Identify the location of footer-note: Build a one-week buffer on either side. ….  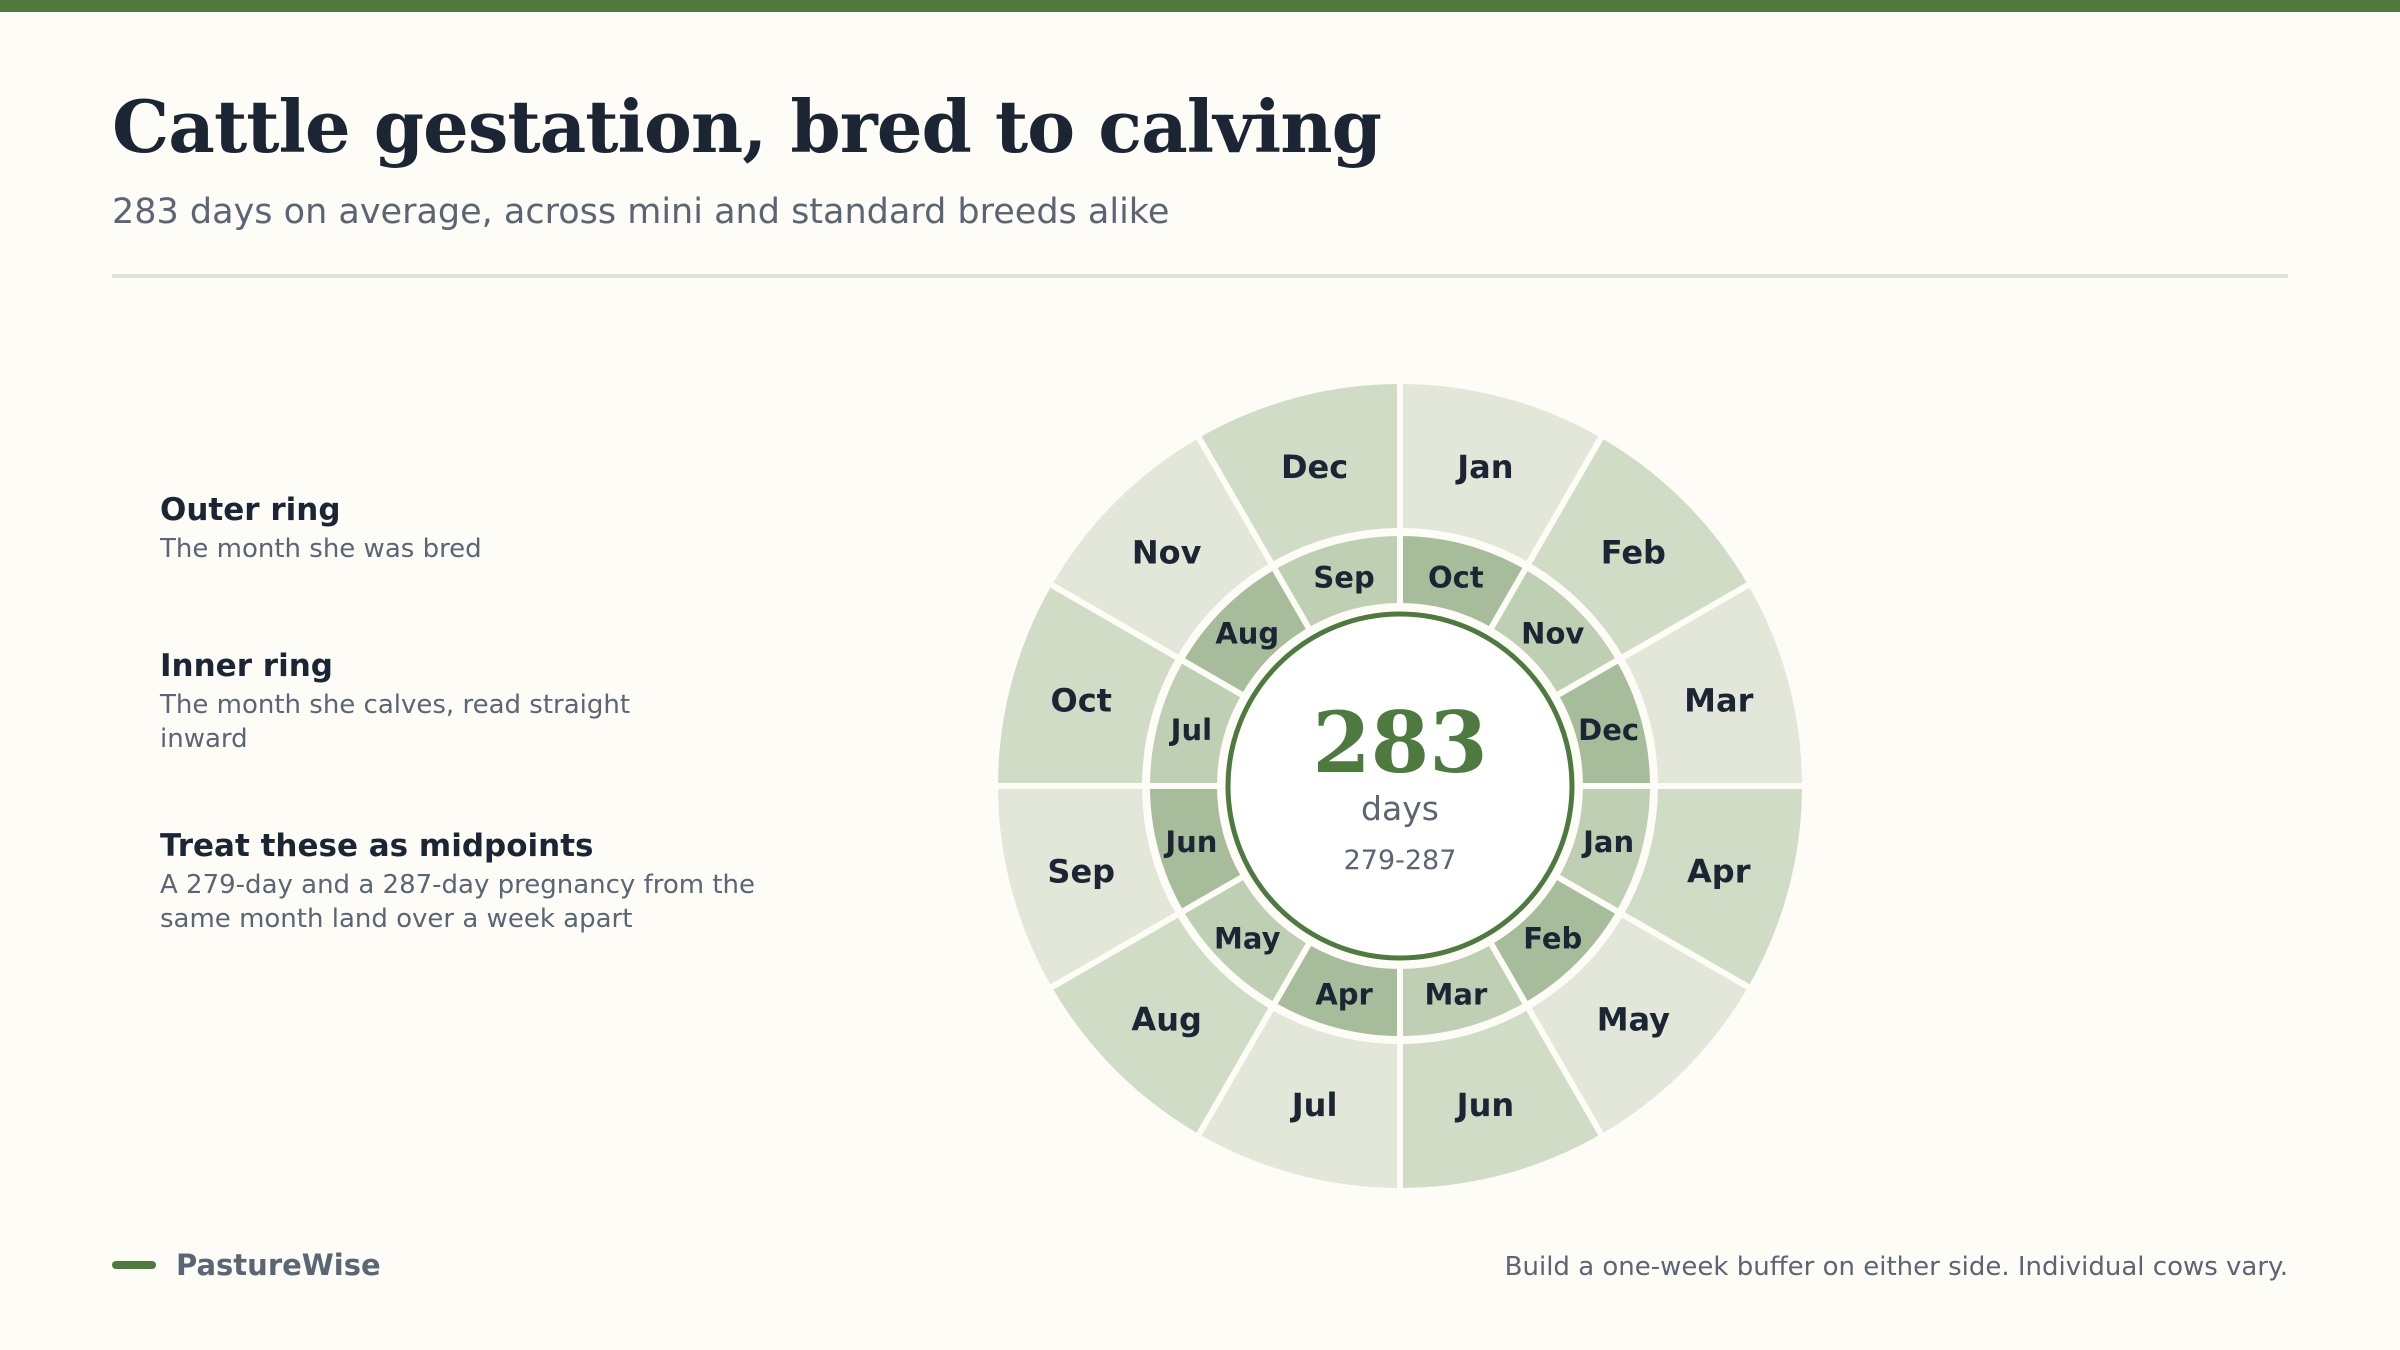
(1896, 1267).